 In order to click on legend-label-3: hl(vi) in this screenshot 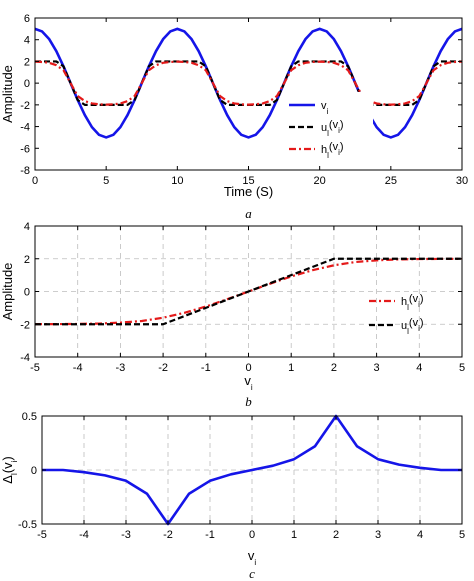, I will do `click(332, 150)`.